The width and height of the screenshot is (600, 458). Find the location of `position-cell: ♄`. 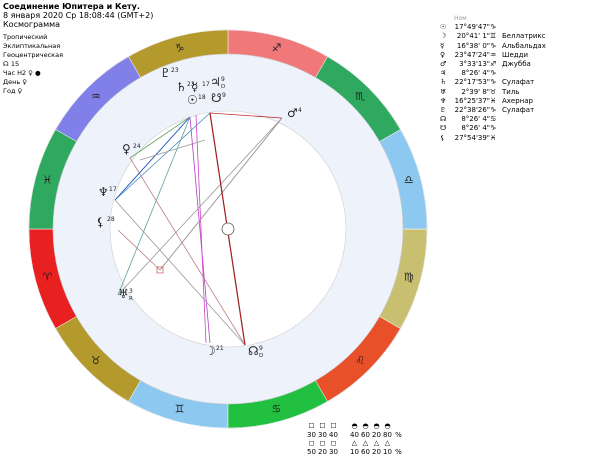

position-cell: ♄ is located at coordinates (443, 82).